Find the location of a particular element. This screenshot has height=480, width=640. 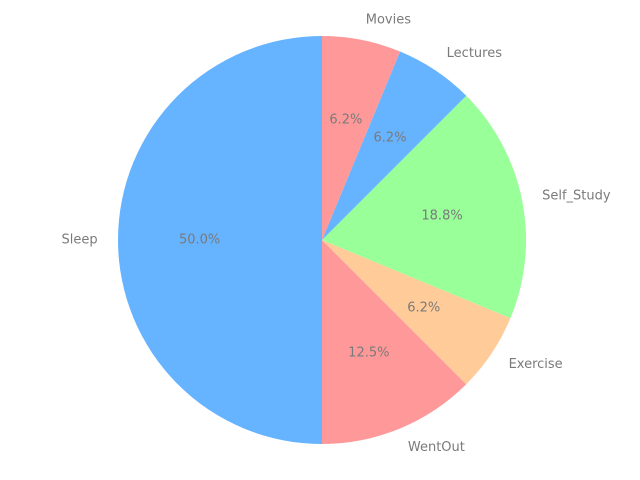

pie-slice-wentout is located at coordinates (394, 342).